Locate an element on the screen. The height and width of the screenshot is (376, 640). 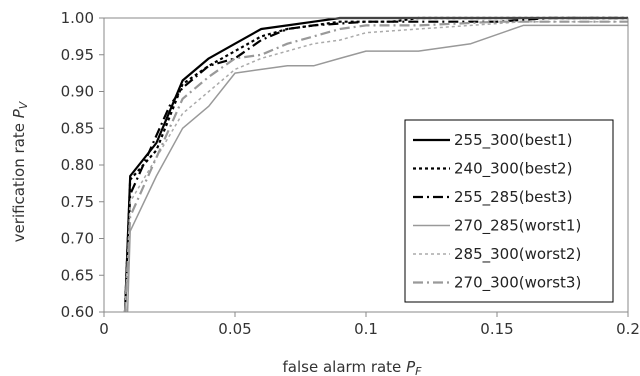
y-axis: 0.60 0.65 0.70 0.75 0.80 0.85 0.90 0.95 1.00 is located at coordinates (82, 165).